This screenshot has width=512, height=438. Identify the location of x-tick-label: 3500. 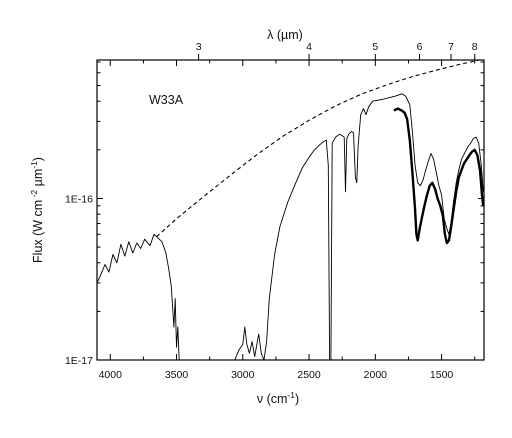
(177, 375).